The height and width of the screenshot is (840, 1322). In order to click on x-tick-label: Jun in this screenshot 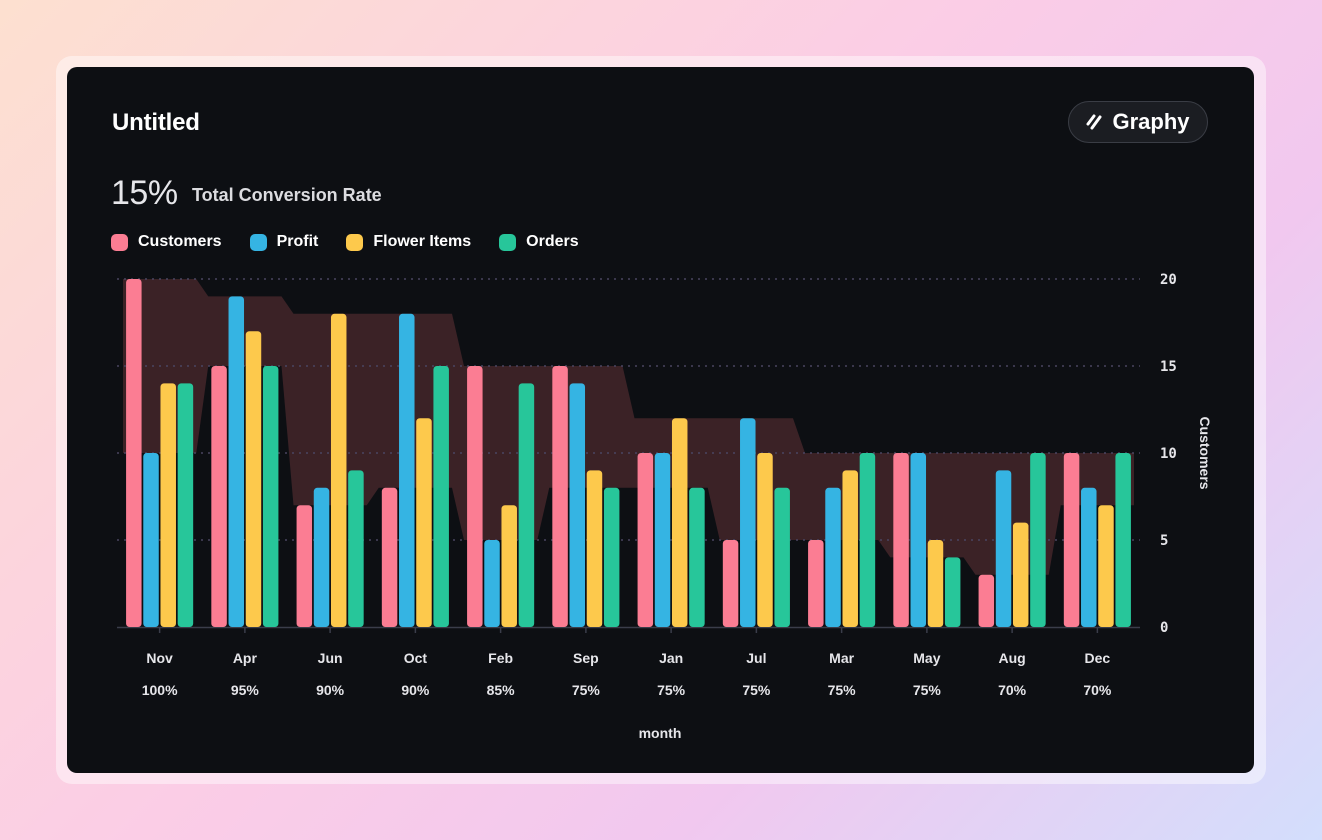, I will do `click(330, 658)`.